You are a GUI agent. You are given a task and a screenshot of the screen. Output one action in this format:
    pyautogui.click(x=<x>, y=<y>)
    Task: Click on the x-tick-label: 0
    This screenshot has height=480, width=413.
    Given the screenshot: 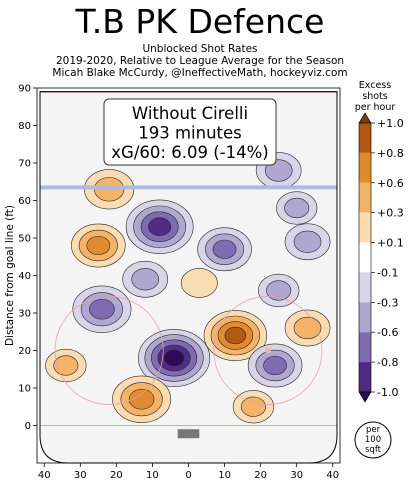 What is the action you would take?
    pyautogui.click(x=188, y=475)
    